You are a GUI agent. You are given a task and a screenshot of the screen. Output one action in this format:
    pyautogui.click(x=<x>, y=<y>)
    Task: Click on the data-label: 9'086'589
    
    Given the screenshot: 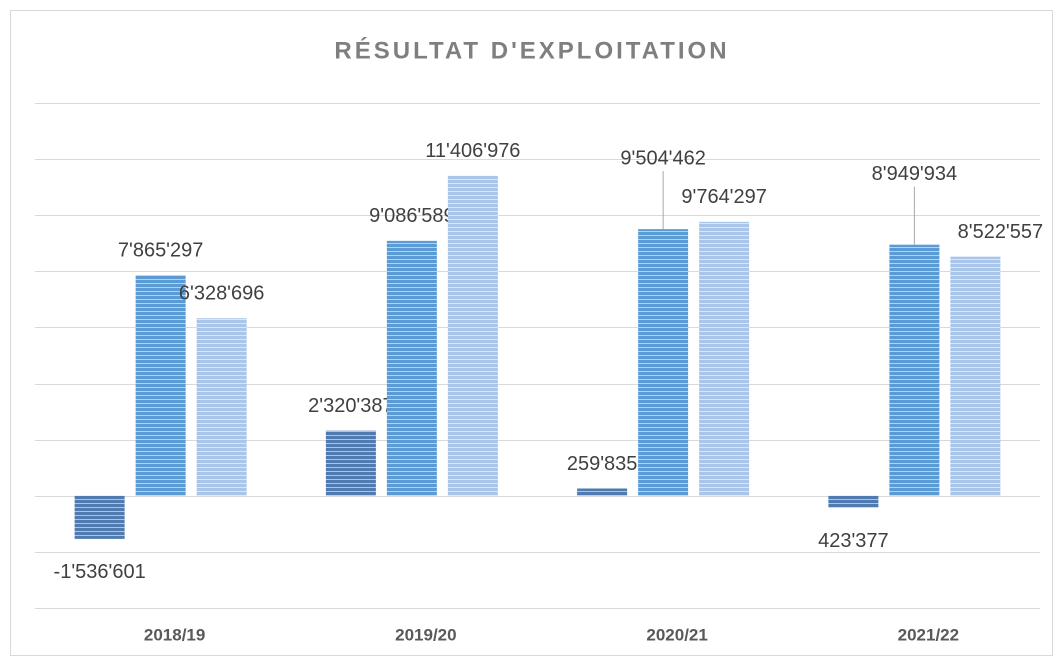 What is the action you would take?
    pyautogui.click(x=412, y=216)
    